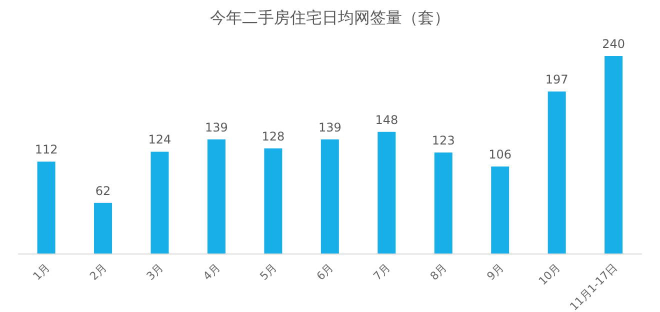  I want to click on x-tick-label: 10月, so click(550, 274).